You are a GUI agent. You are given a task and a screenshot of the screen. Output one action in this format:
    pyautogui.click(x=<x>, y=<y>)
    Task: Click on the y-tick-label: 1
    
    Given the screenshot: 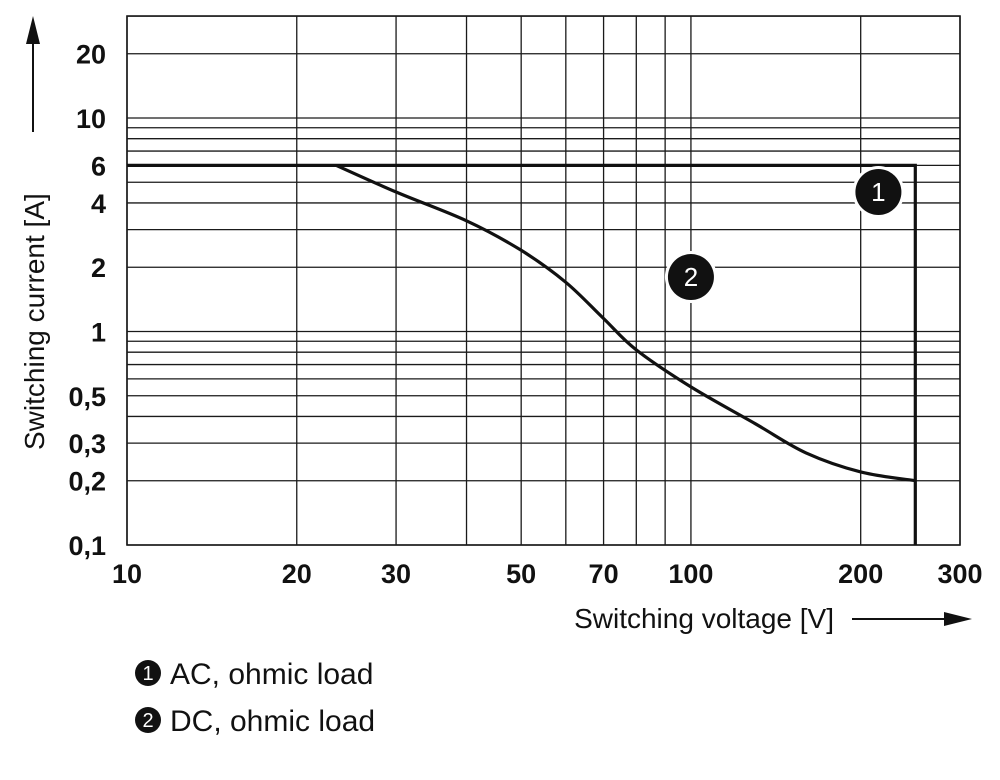 What is the action you would take?
    pyautogui.click(x=98, y=333)
    